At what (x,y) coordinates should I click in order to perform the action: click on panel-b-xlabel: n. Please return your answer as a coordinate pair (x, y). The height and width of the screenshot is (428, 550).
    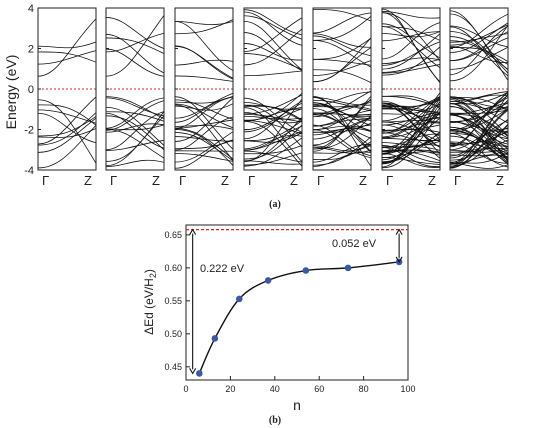
    Looking at the image, I should click on (297, 405).